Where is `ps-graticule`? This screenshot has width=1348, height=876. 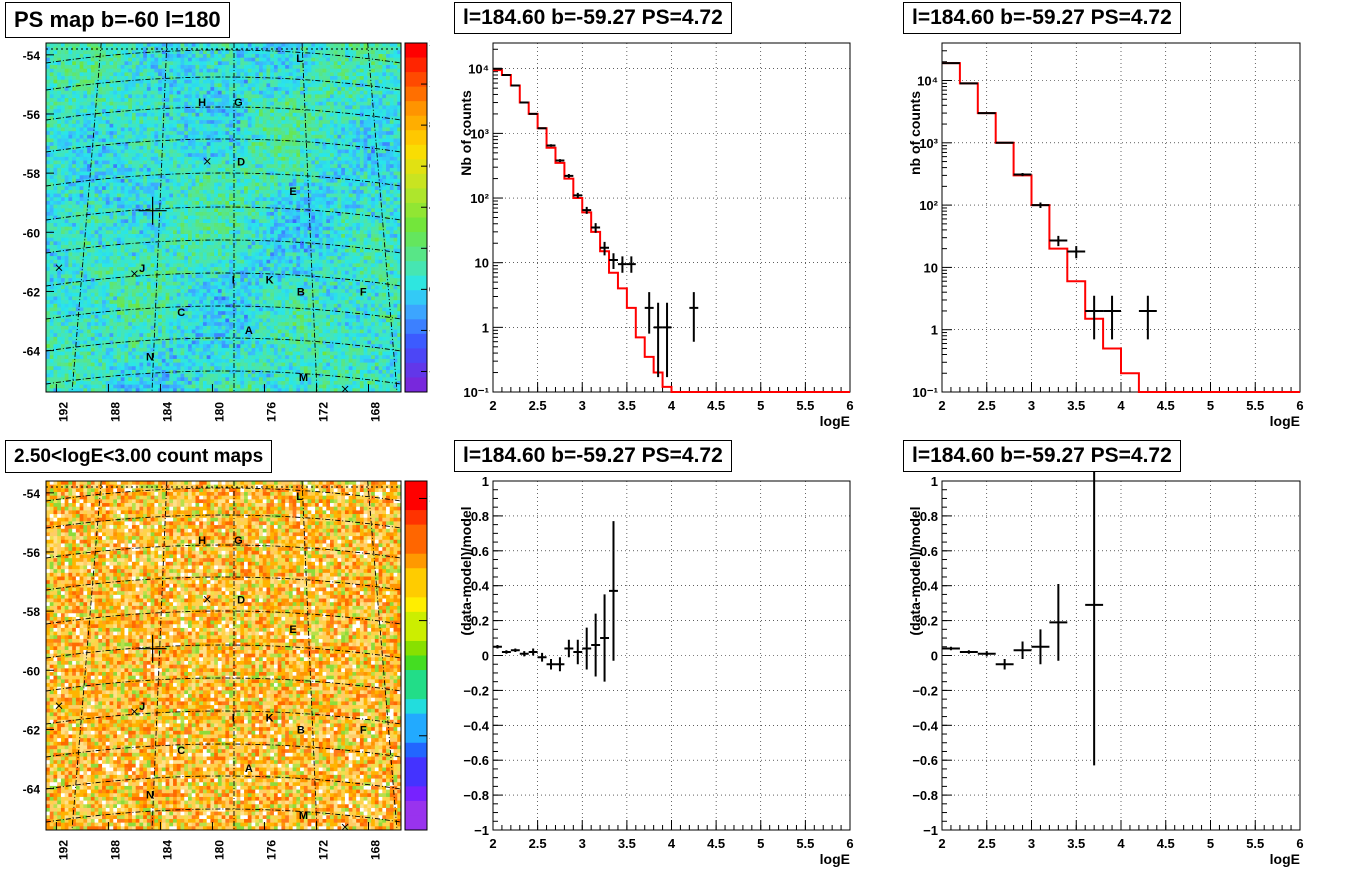 ps-graticule is located at coordinates (223, 217).